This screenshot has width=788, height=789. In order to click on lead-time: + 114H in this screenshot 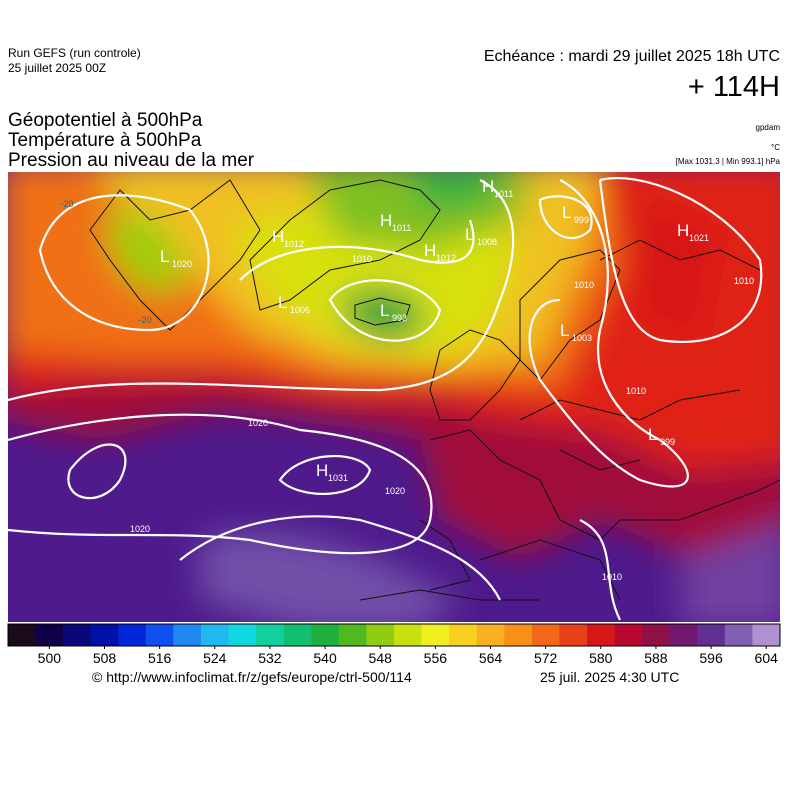, I will do `click(734, 87)`.